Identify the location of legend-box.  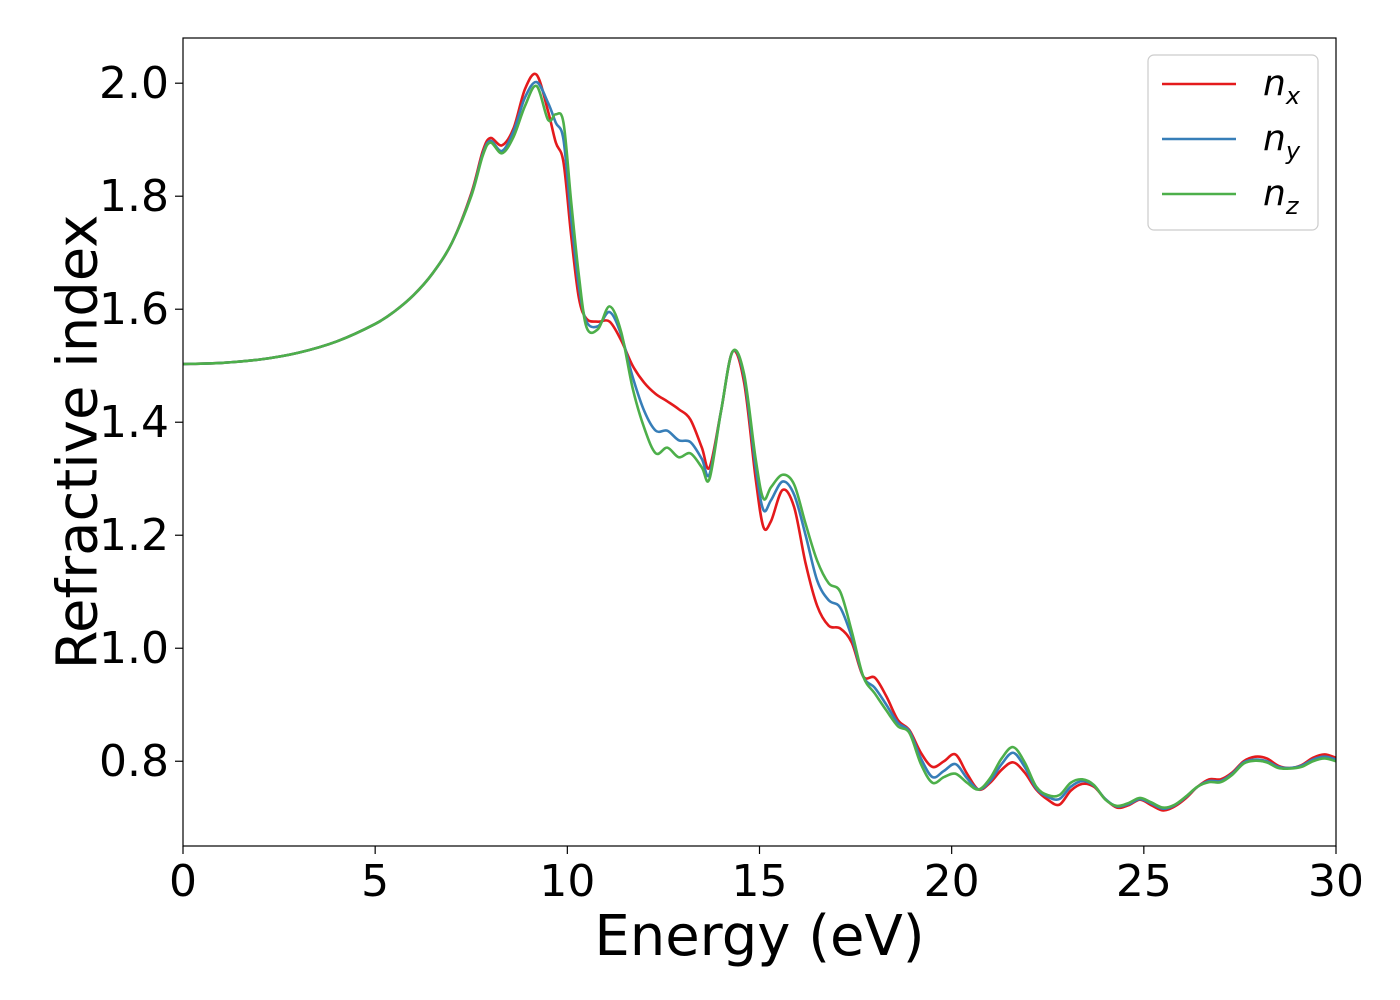
(1233, 142).